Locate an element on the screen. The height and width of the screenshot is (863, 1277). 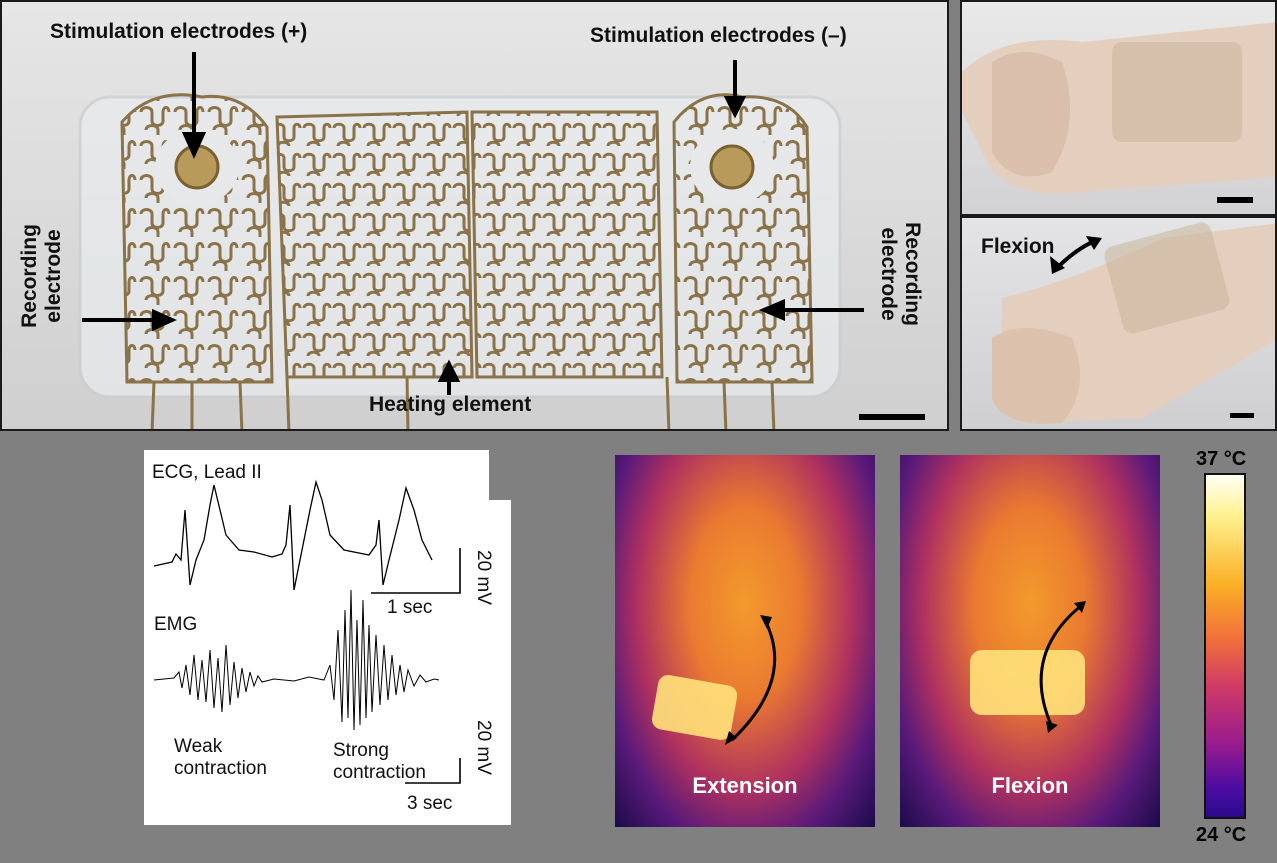
emg-scale-y: 20 mV is located at coordinates (483, 747).